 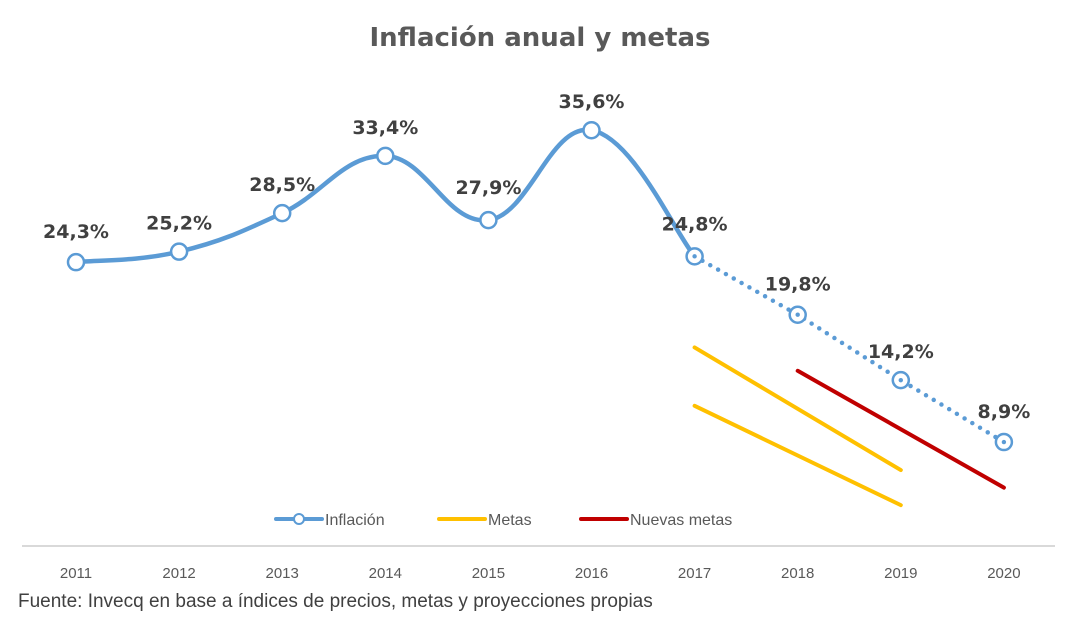 I want to click on legend-label: Inflación, so click(x=355, y=520).